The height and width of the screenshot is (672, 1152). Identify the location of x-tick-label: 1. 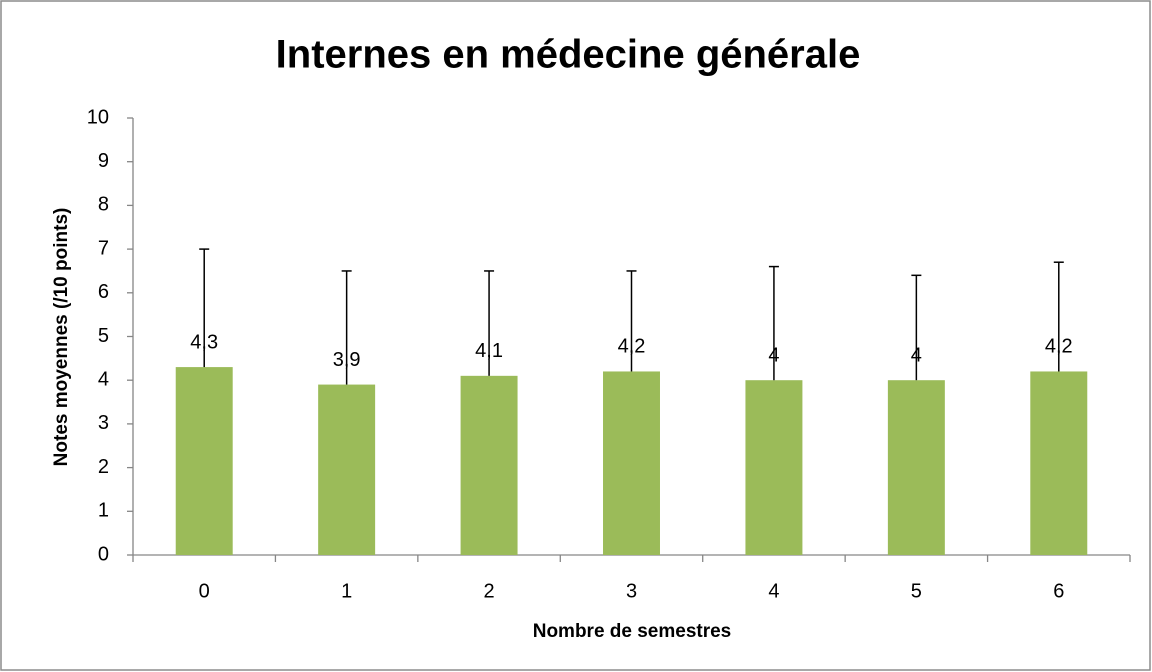
(346, 591).